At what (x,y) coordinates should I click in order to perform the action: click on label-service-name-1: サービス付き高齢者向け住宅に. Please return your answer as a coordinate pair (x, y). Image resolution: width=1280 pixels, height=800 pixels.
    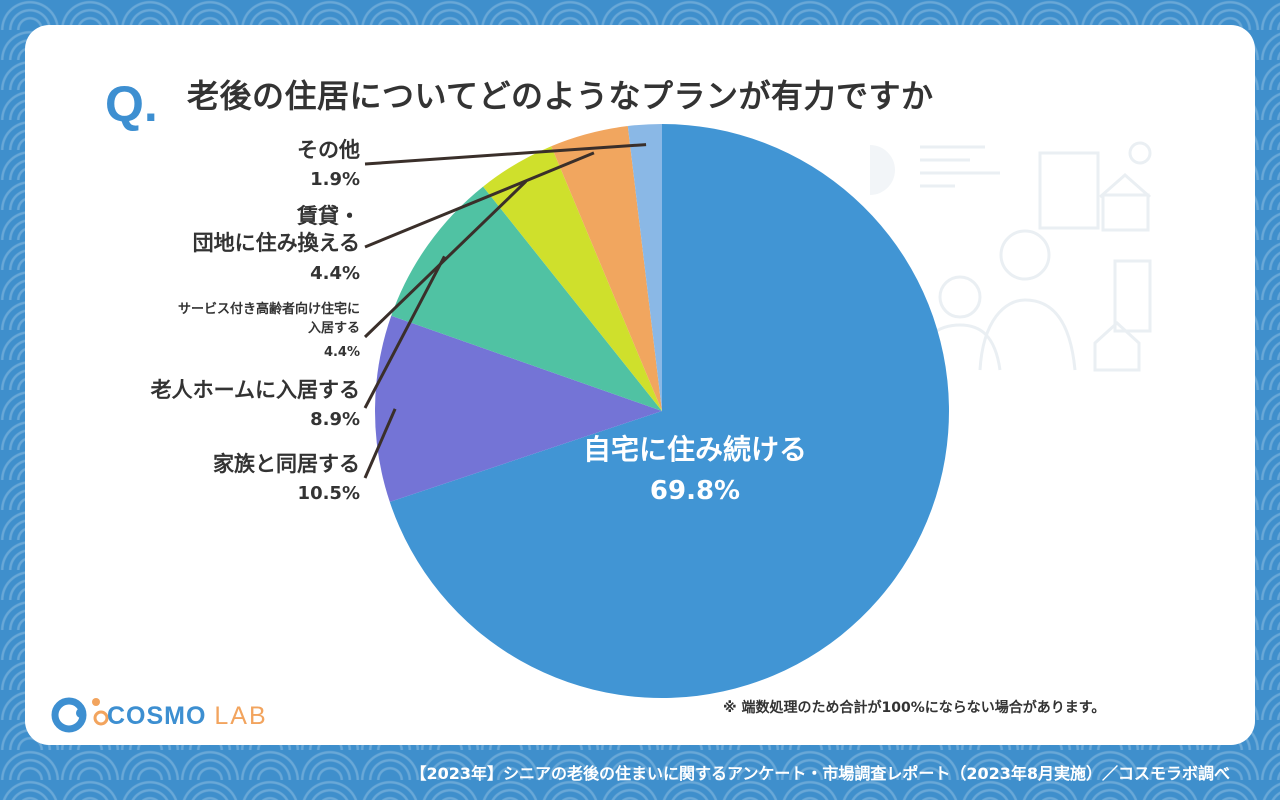
    Looking at the image, I should click on (268, 309).